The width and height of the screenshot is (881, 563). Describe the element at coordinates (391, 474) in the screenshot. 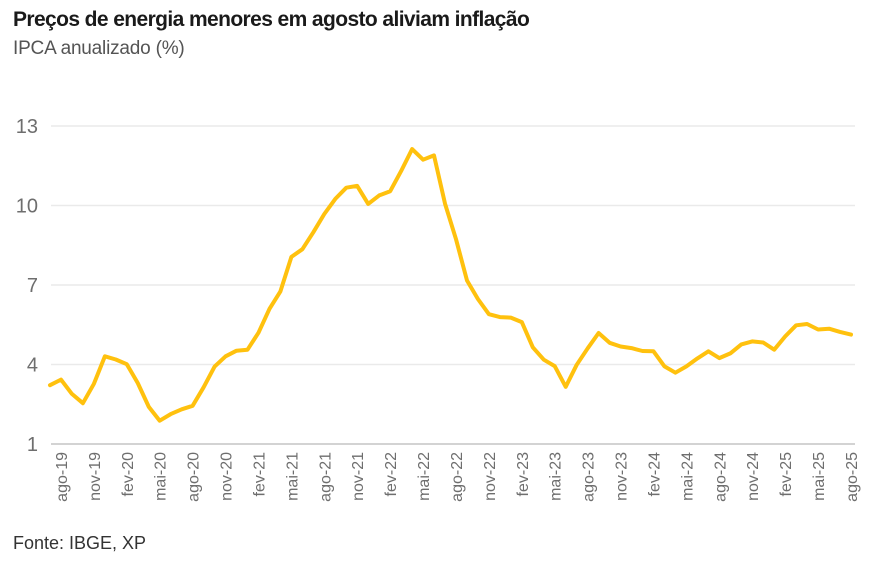

I see `x-tick-label: fev-22` at that location.